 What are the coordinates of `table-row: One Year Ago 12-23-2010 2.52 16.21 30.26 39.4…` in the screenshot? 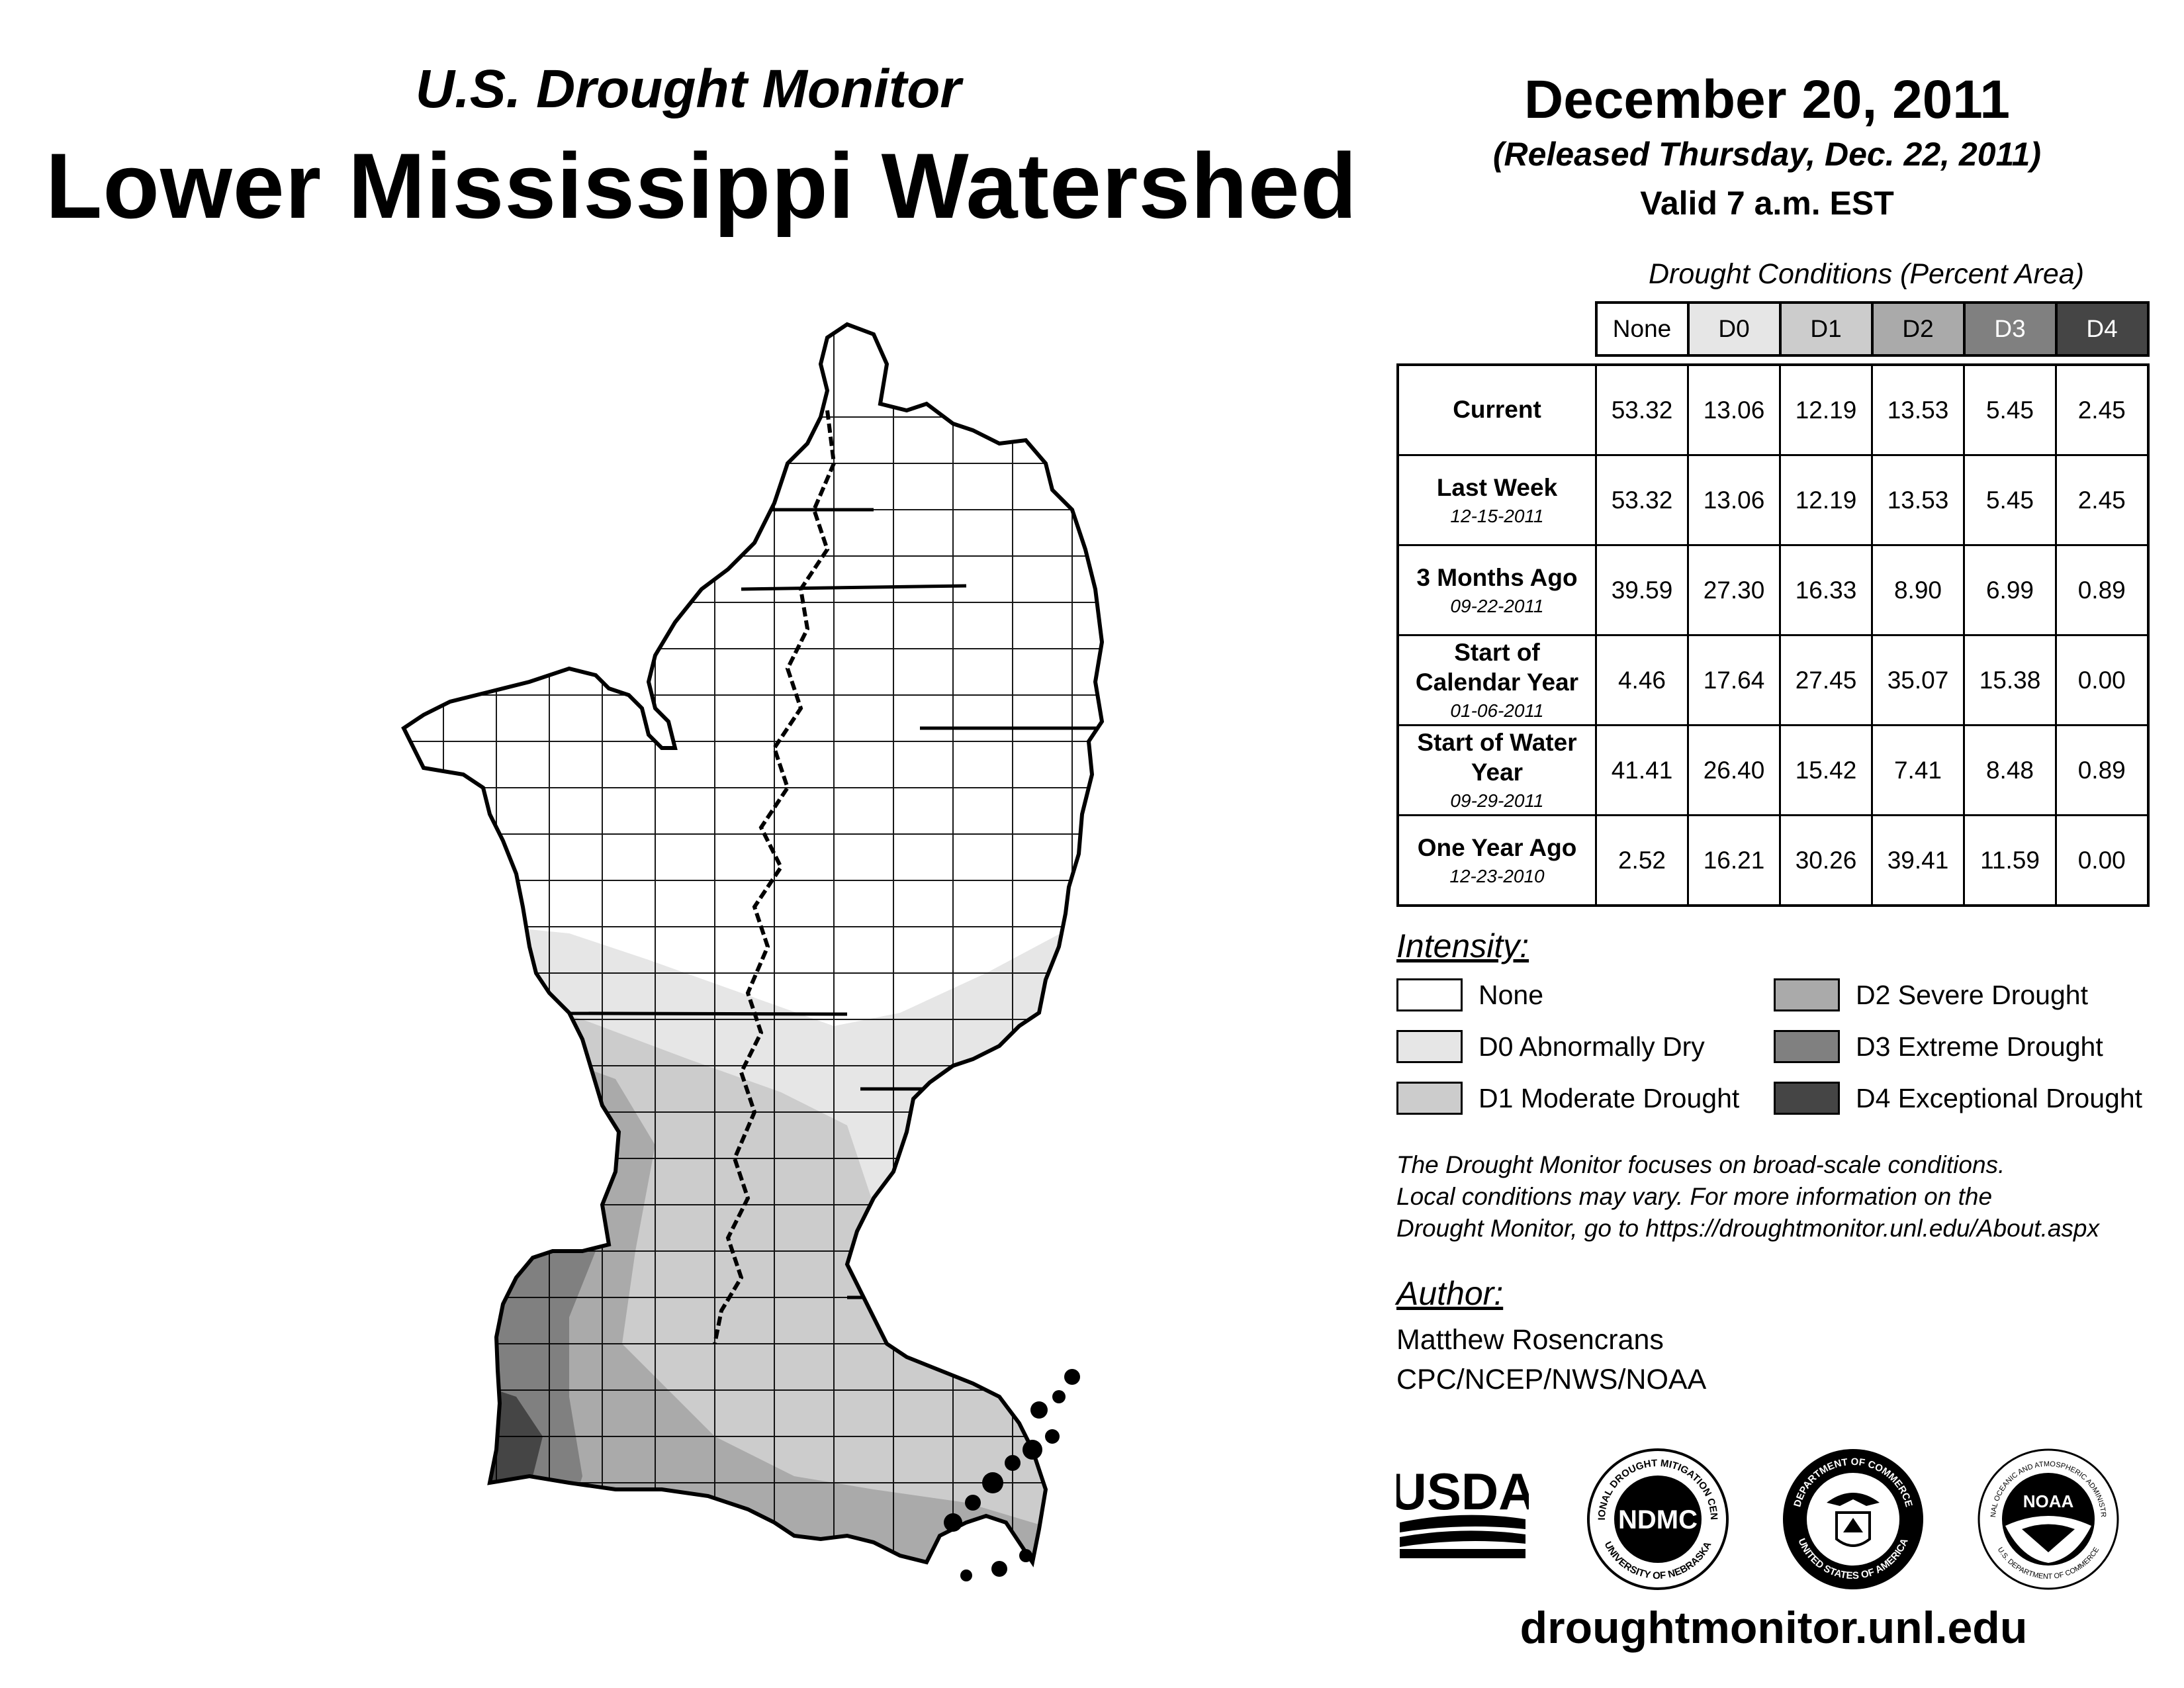 It's located at (1773, 860).